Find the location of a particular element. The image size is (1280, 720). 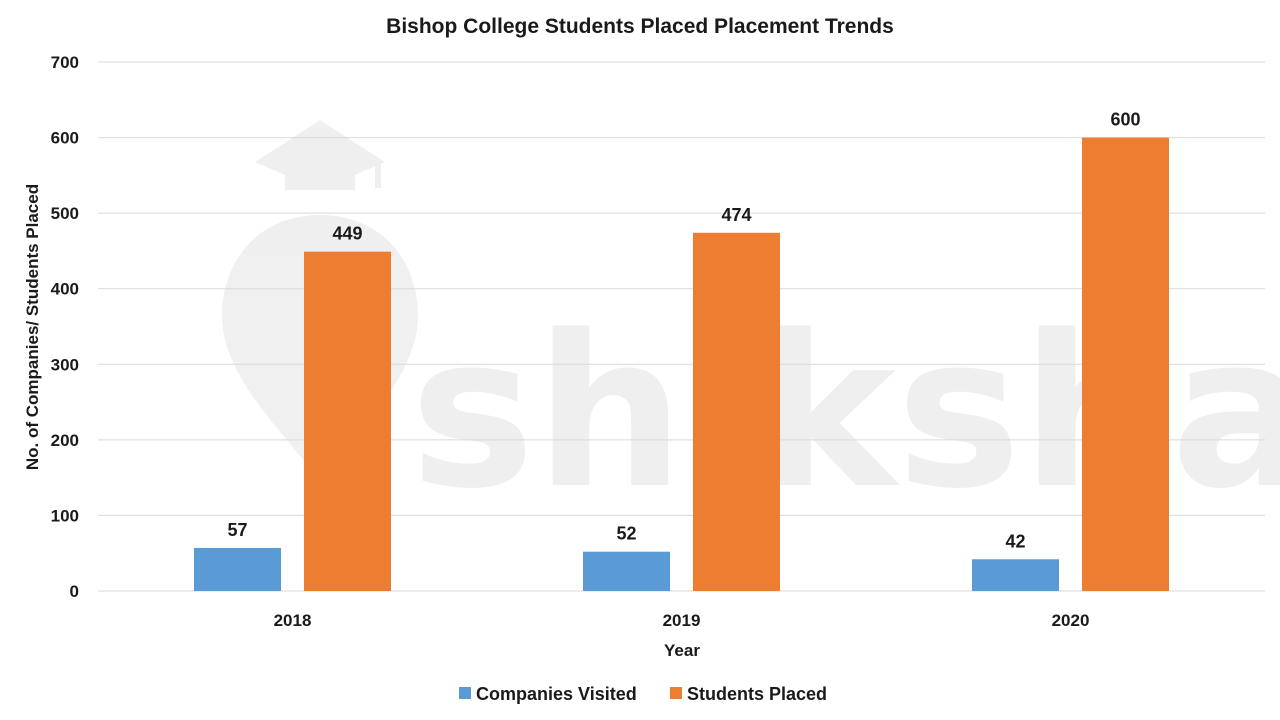

bar-students-placed-2019 is located at coordinates (736, 411).